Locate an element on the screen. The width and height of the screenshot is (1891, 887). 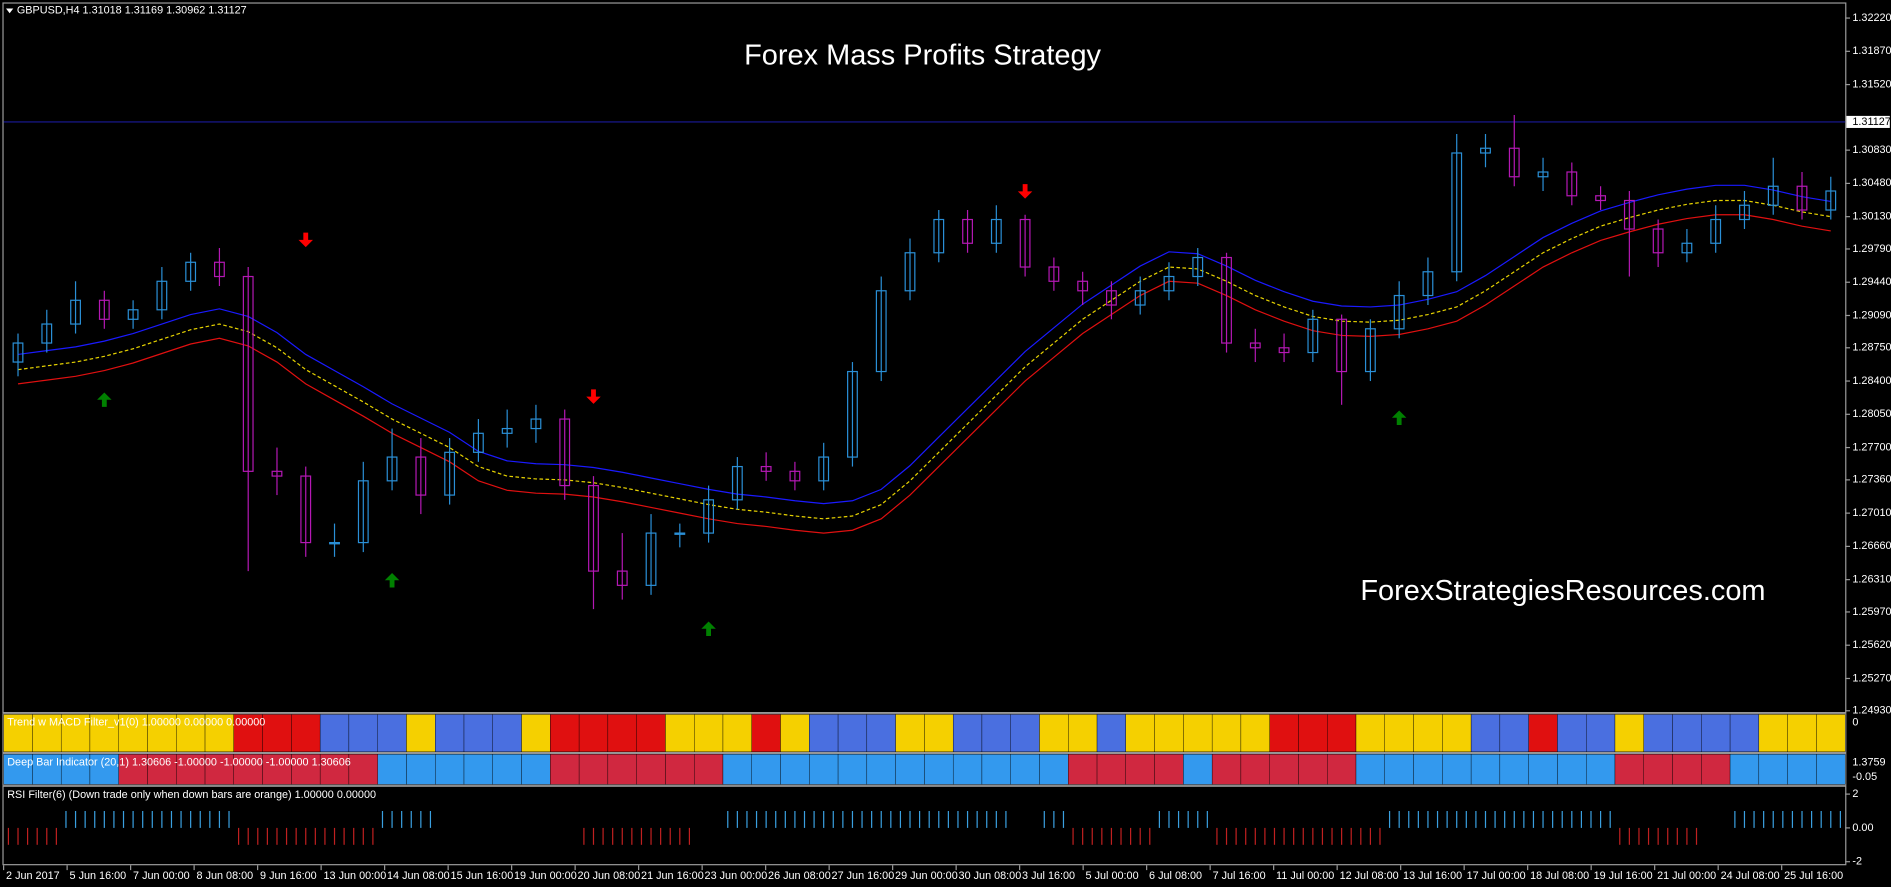
x-tick-label: 6 Jul 08:00 is located at coordinates (1175, 876).